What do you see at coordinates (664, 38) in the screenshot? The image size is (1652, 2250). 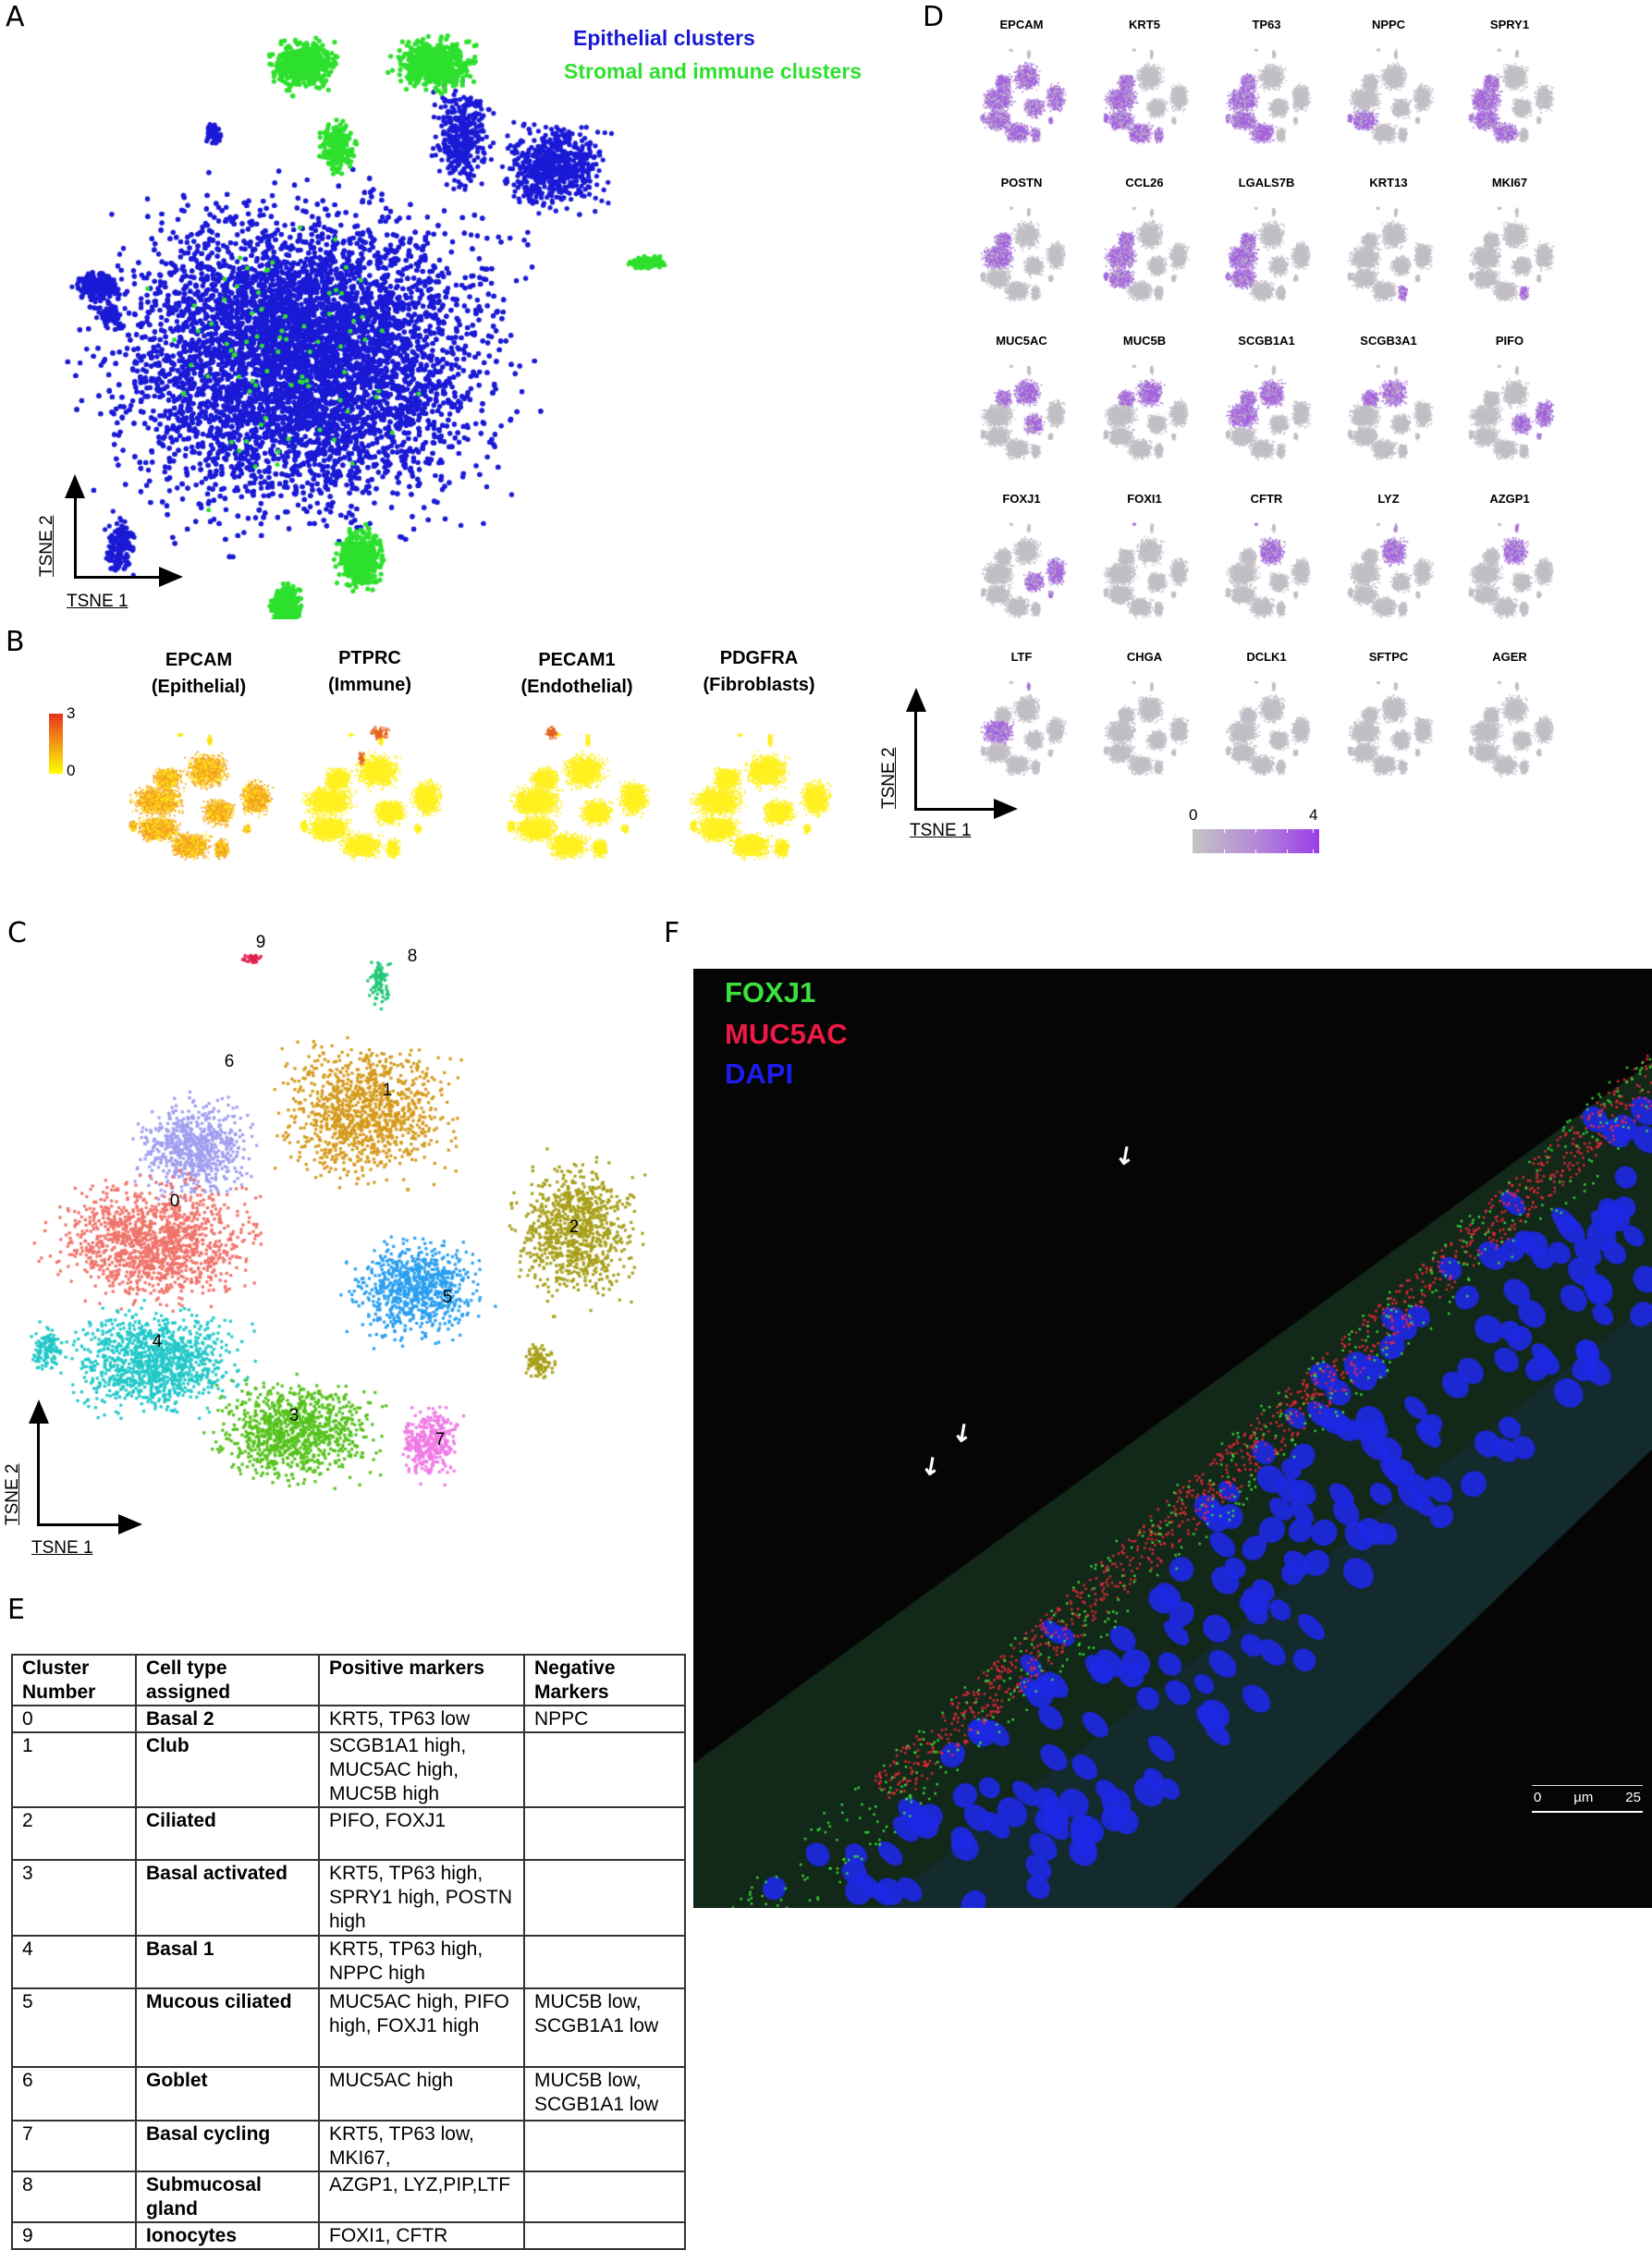 I see `legend-epithelial: Epithelial clusters` at bounding box center [664, 38].